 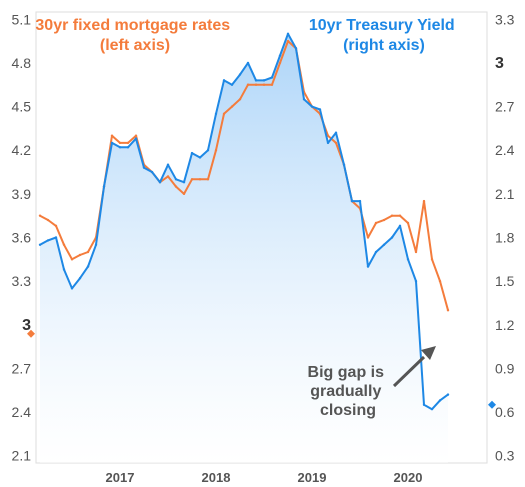 What do you see at coordinates (22, 412) in the screenshot?
I see `left-tick-label: 2.4` at bounding box center [22, 412].